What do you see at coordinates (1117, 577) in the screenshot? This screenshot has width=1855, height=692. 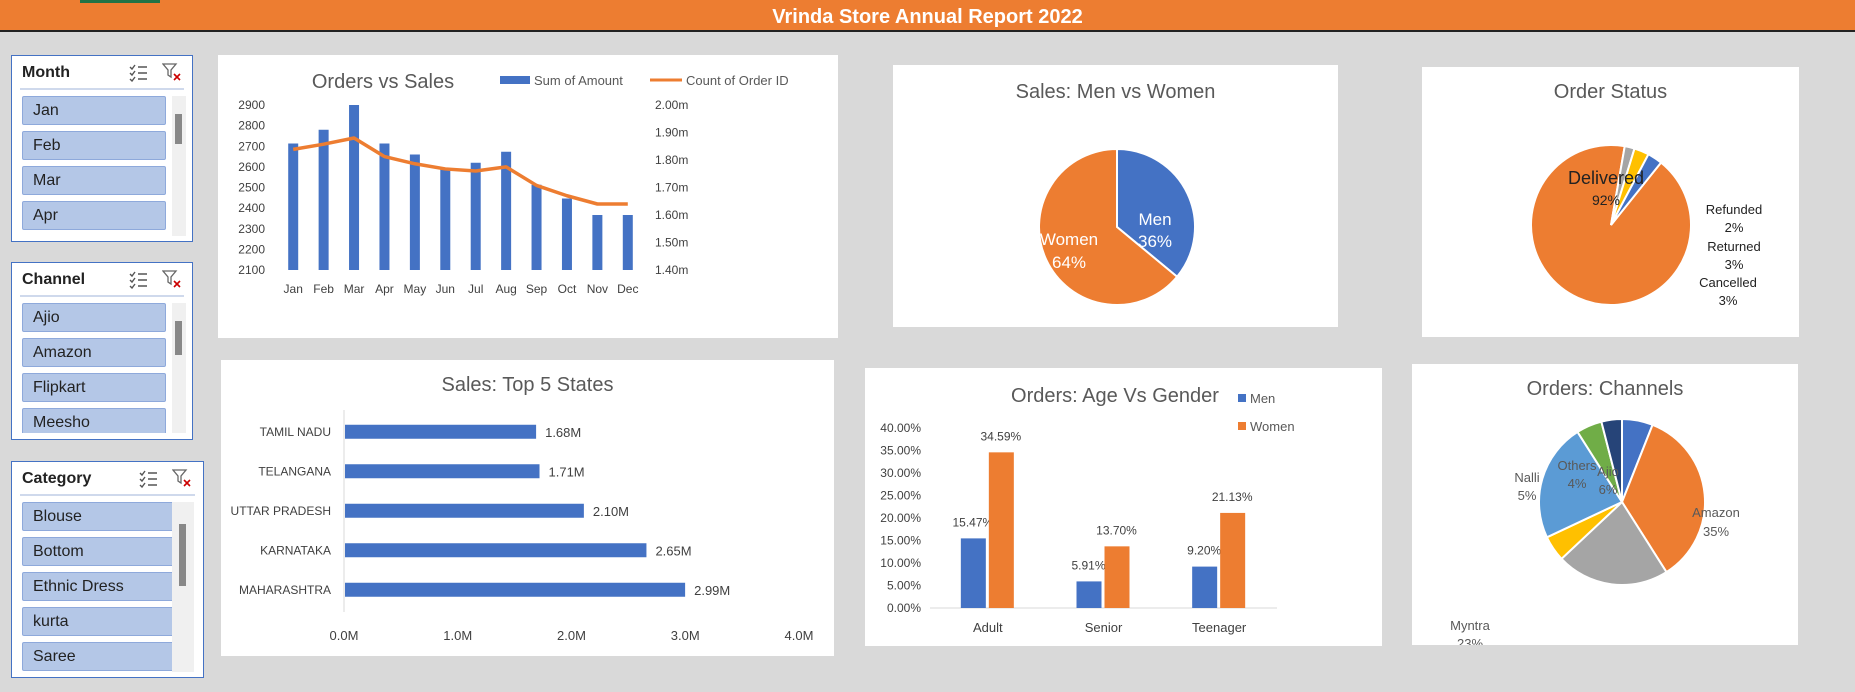 I see `bar-women-senior` at bounding box center [1117, 577].